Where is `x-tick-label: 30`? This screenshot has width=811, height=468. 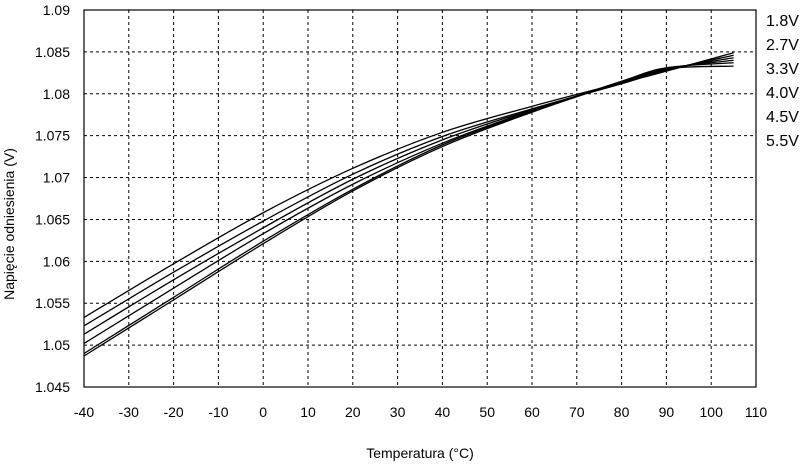
x-tick-label: 30 is located at coordinates (398, 412).